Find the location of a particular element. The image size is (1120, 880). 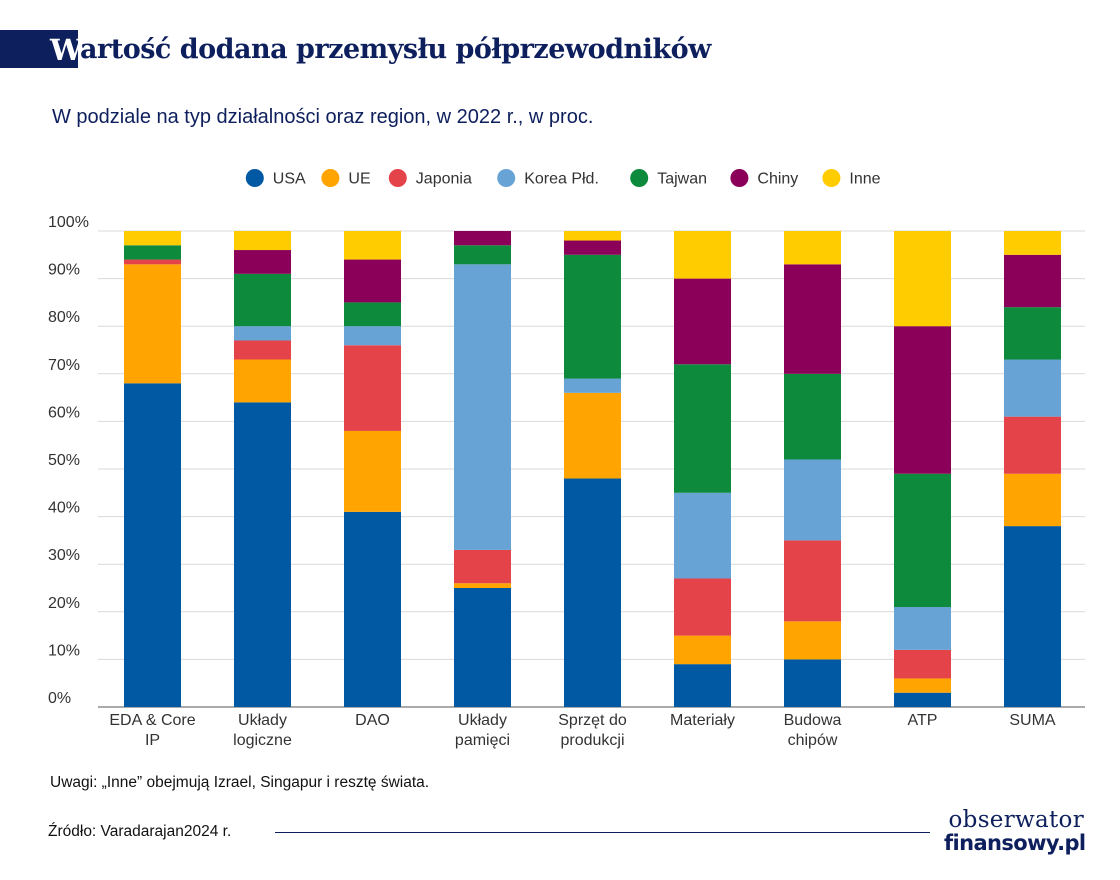

brand-logo: obserwator finansowy.pl is located at coordinates (1015, 832).